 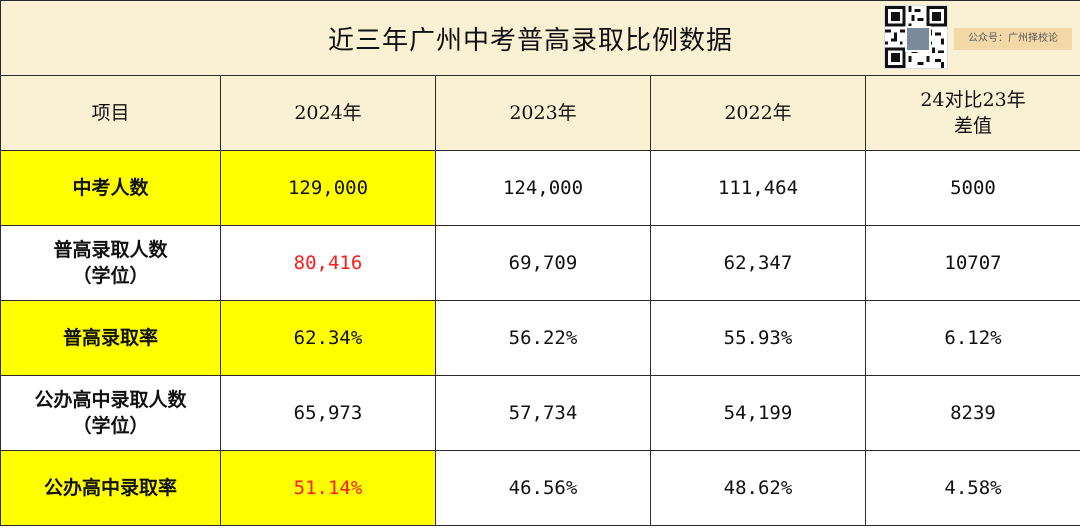 What do you see at coordinates (972, 113) in the screenshot?
I see `header-diff: 24对比23年 差值` at bounding box center [972, 113].